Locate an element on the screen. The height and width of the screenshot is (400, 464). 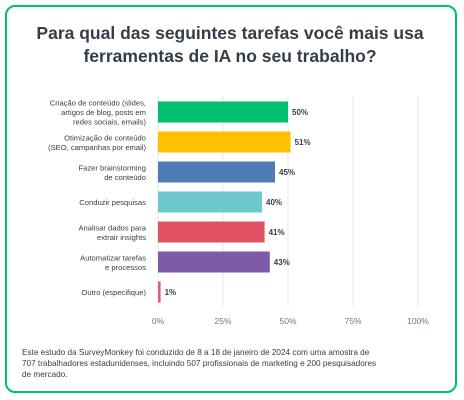
category-label-line: extrair insights is located at coordinates (121, 237).